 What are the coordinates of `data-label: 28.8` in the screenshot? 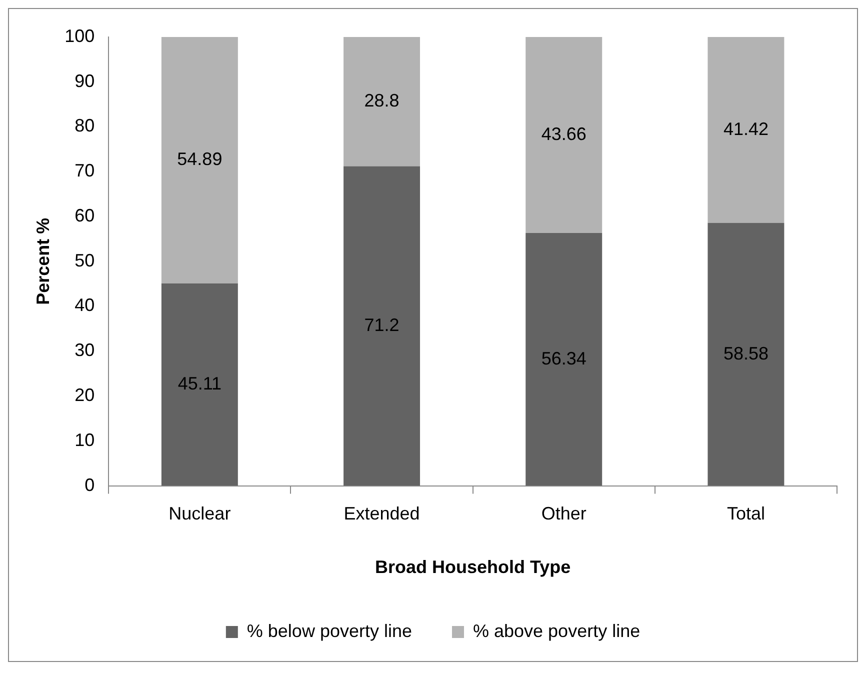 It's located at (382, 100).